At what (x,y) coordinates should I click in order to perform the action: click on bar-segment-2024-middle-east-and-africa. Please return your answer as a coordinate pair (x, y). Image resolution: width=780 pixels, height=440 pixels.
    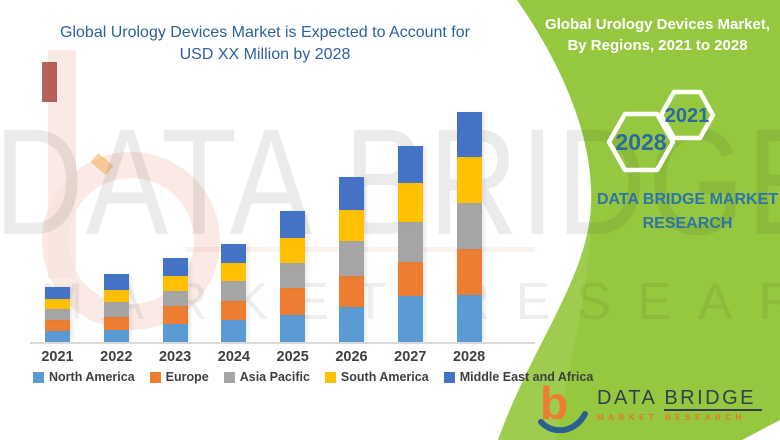
    Looking at the image, I should click on (234, 253).